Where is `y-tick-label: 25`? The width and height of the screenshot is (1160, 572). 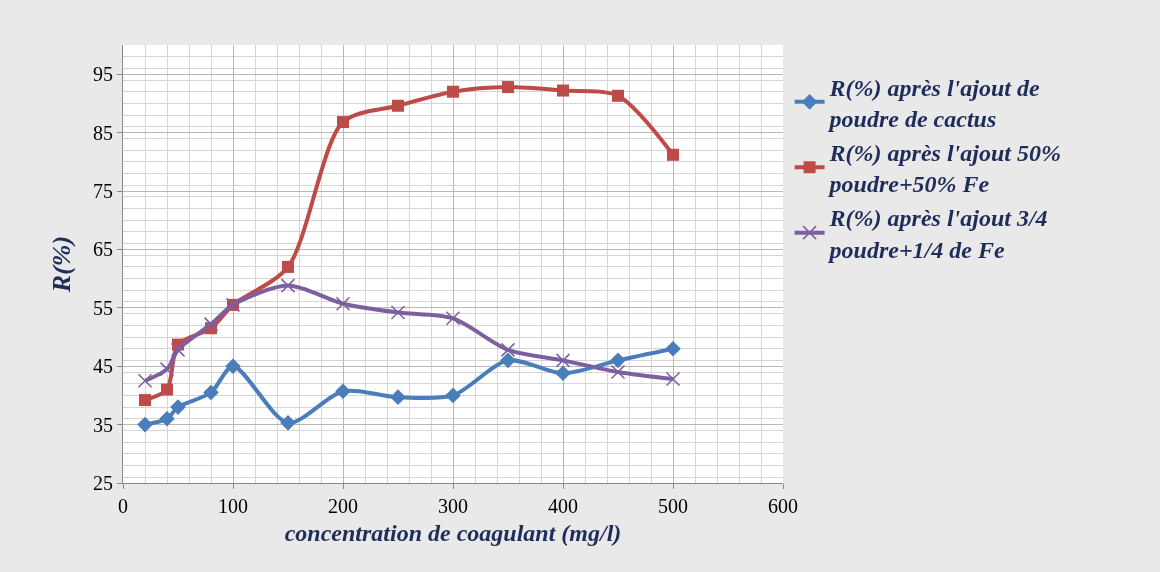 y-tick-label: 25 is located at coordinates (103, 483).